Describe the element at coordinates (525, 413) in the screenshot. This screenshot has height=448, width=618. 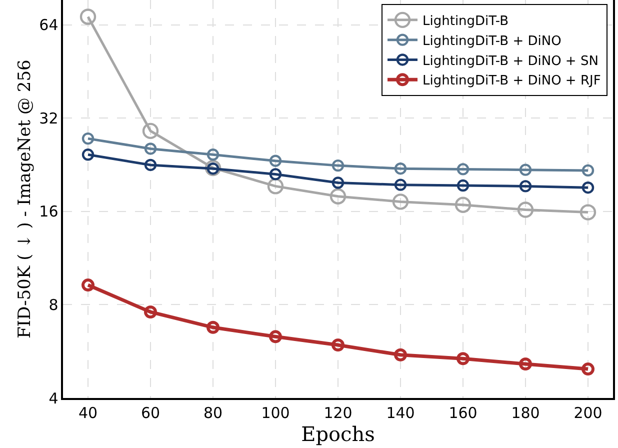
I see `x-tick-label: 180` at that location.